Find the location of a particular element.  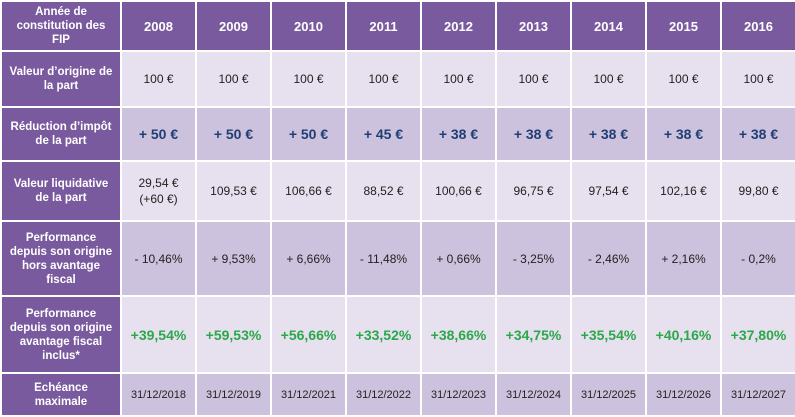

row-label: Echéance maximale is located at coordinates (61, 394).